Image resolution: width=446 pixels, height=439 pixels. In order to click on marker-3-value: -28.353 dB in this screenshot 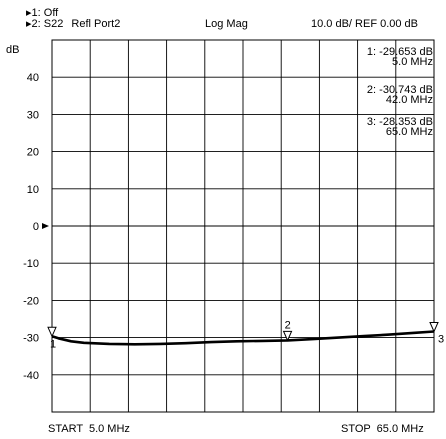, I will do `click(406, 122)`.